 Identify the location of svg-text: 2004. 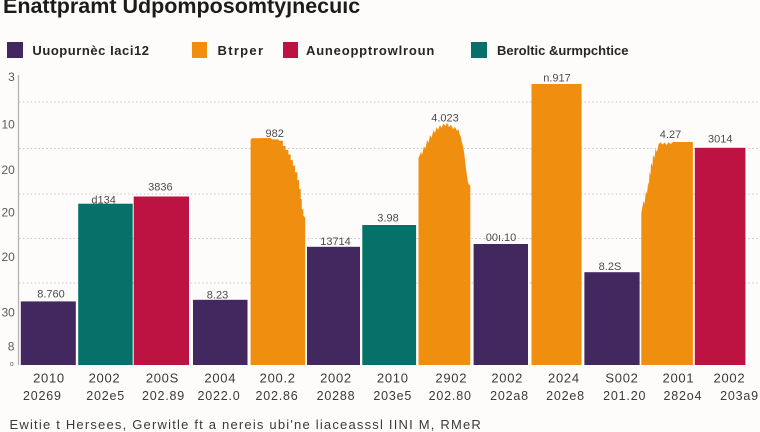
(220, 377).